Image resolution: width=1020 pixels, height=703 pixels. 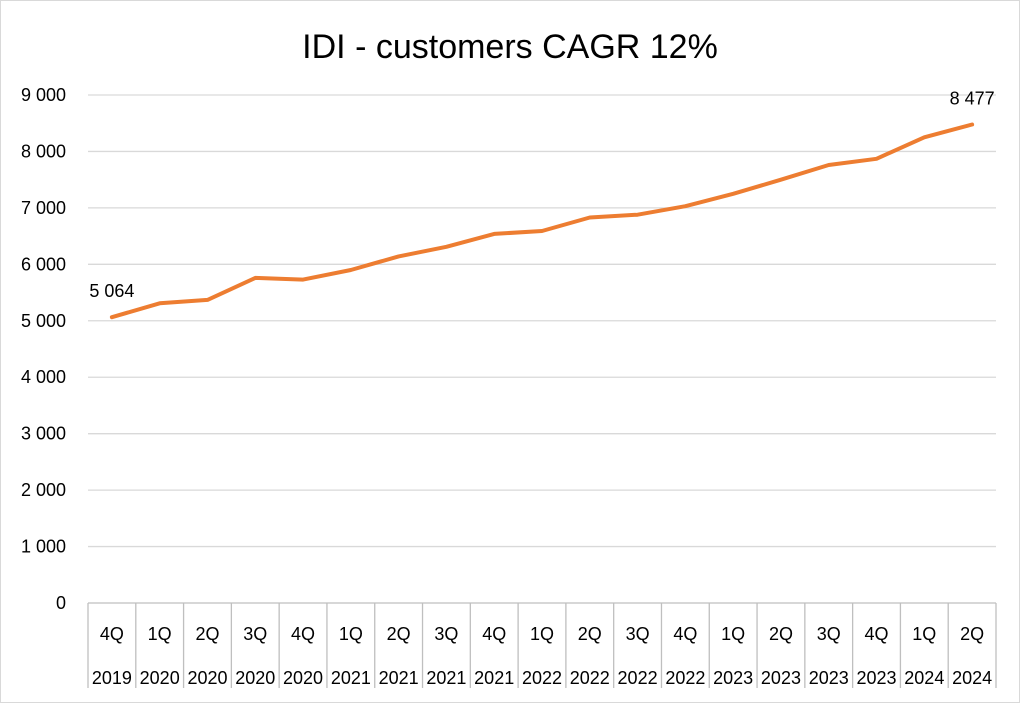 I want to click on y-tick-label: 1 000, so click(x=43, y=547).